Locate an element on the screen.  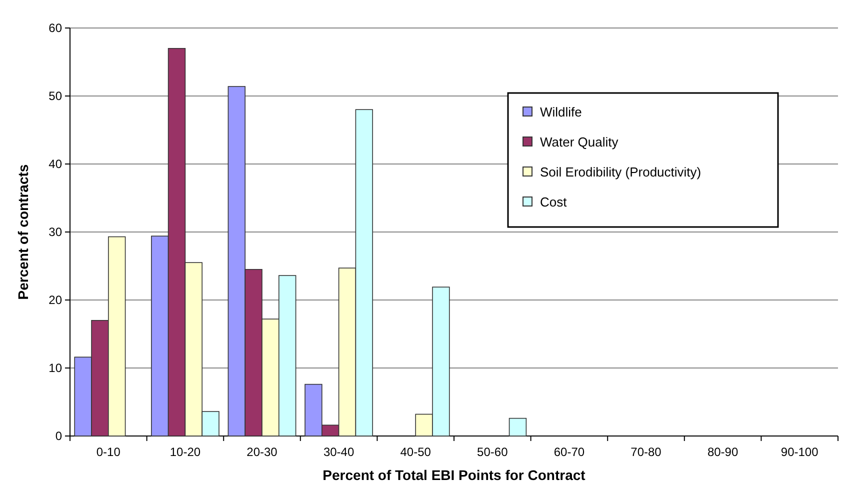
x-tick-label: 20-30 is located at coordinates (262, 452).